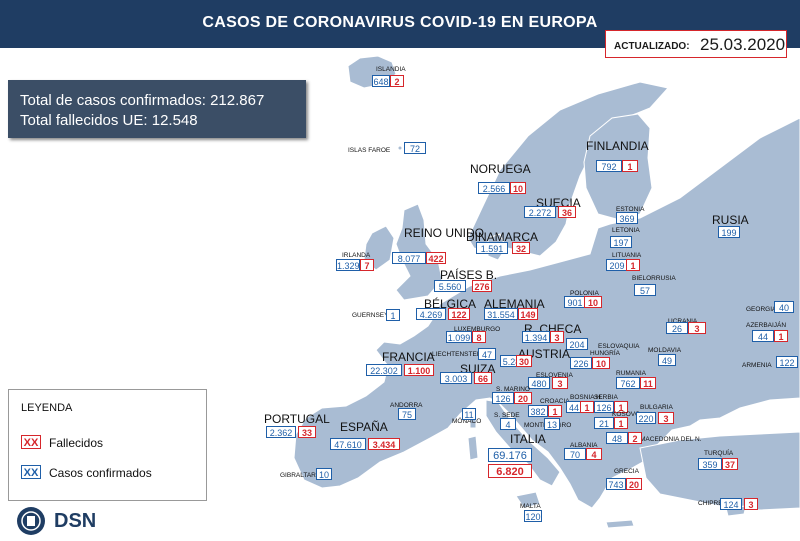  Describe the element at coordinates (634, 484) in the screenshot. I see `deaths-count-grecia: 20` at that location.